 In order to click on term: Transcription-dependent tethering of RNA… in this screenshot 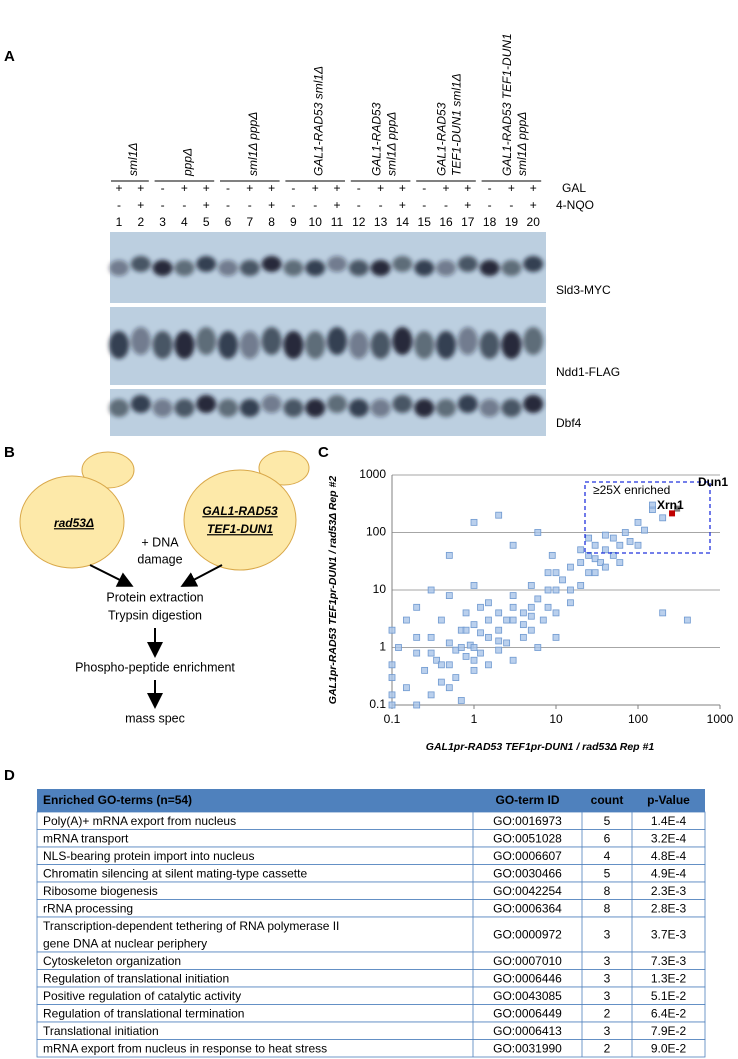, I will do `click(191, 926)`.